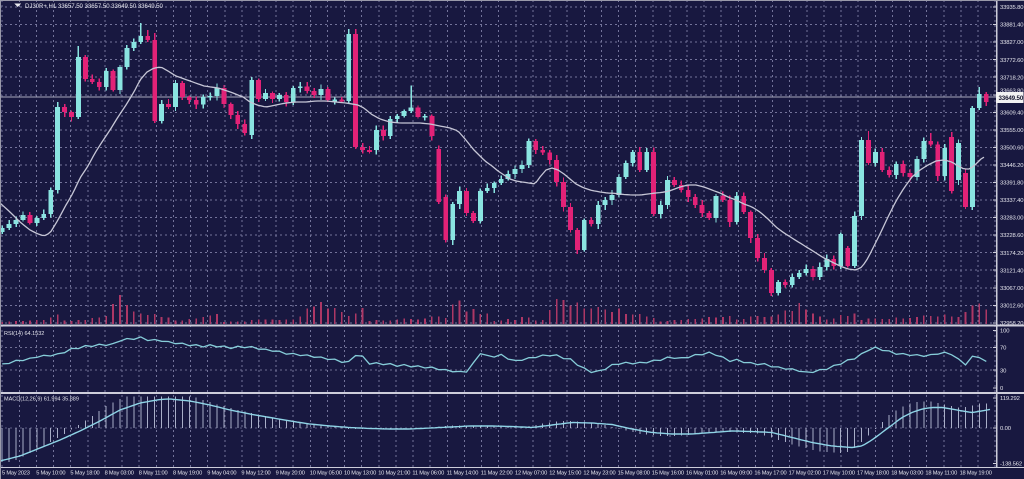 This screenshot has width=1024, height=479. What do you see at coordinates (668, 474) in the screenshot?
I see `svg-text: 15 May 16:00` at bounding box center [668, 474].